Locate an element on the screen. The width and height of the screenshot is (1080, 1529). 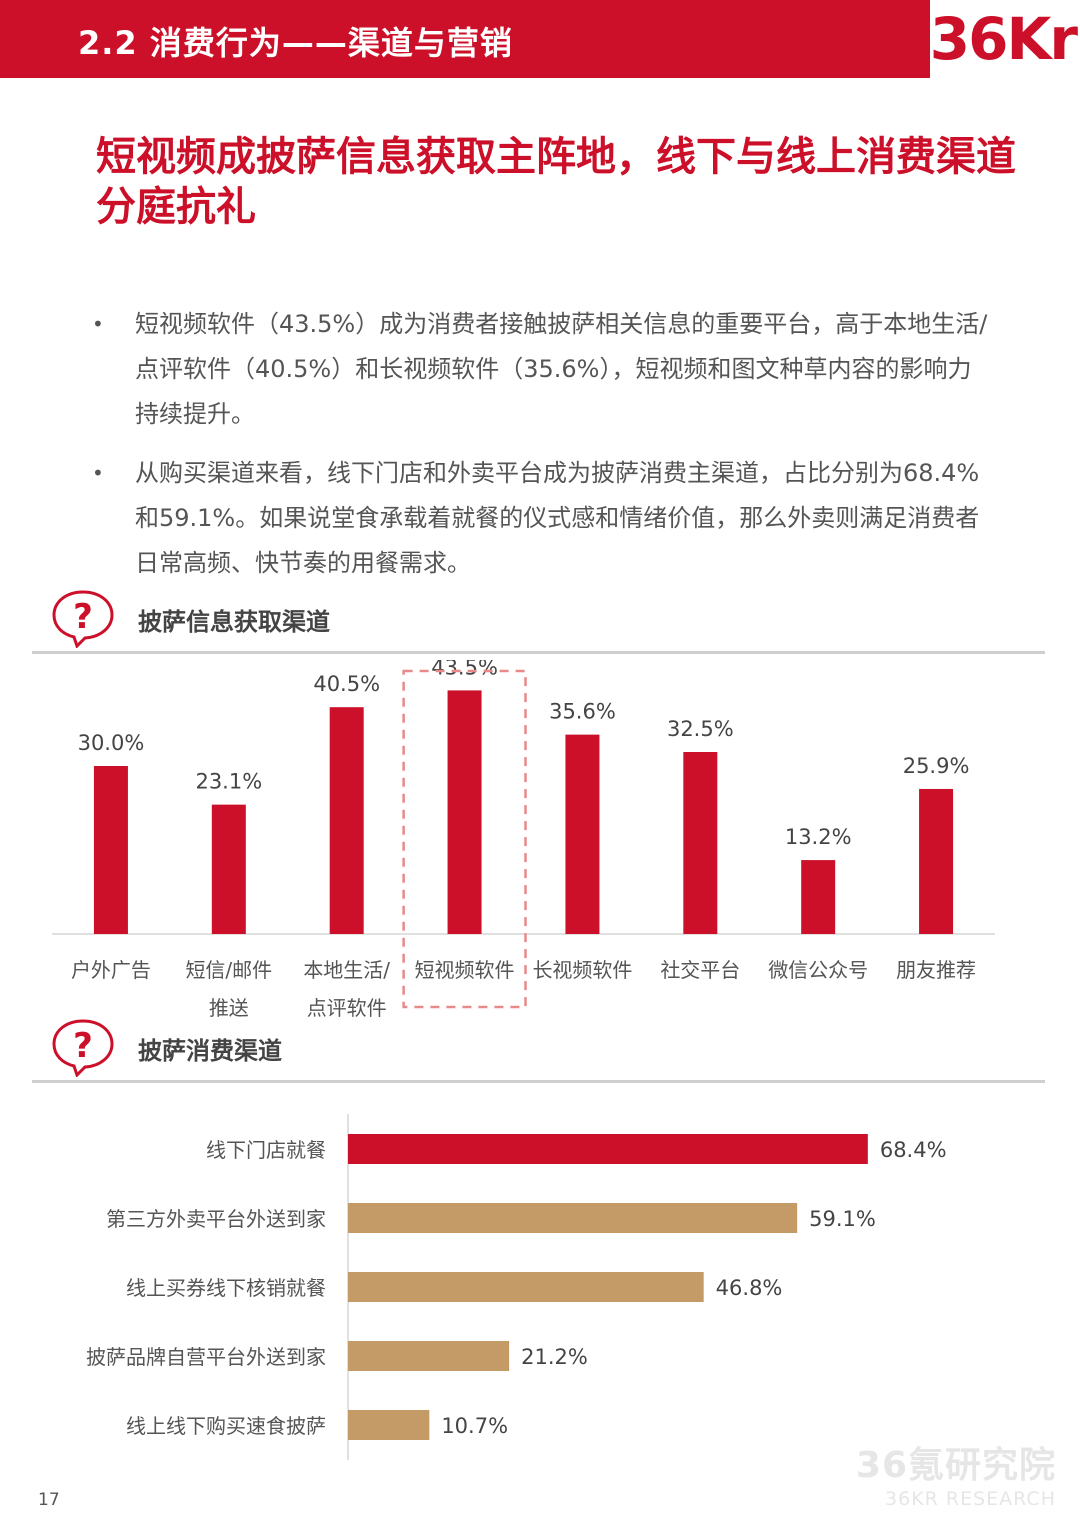
category-label: 推送 is located at coordinates (229, 1008).